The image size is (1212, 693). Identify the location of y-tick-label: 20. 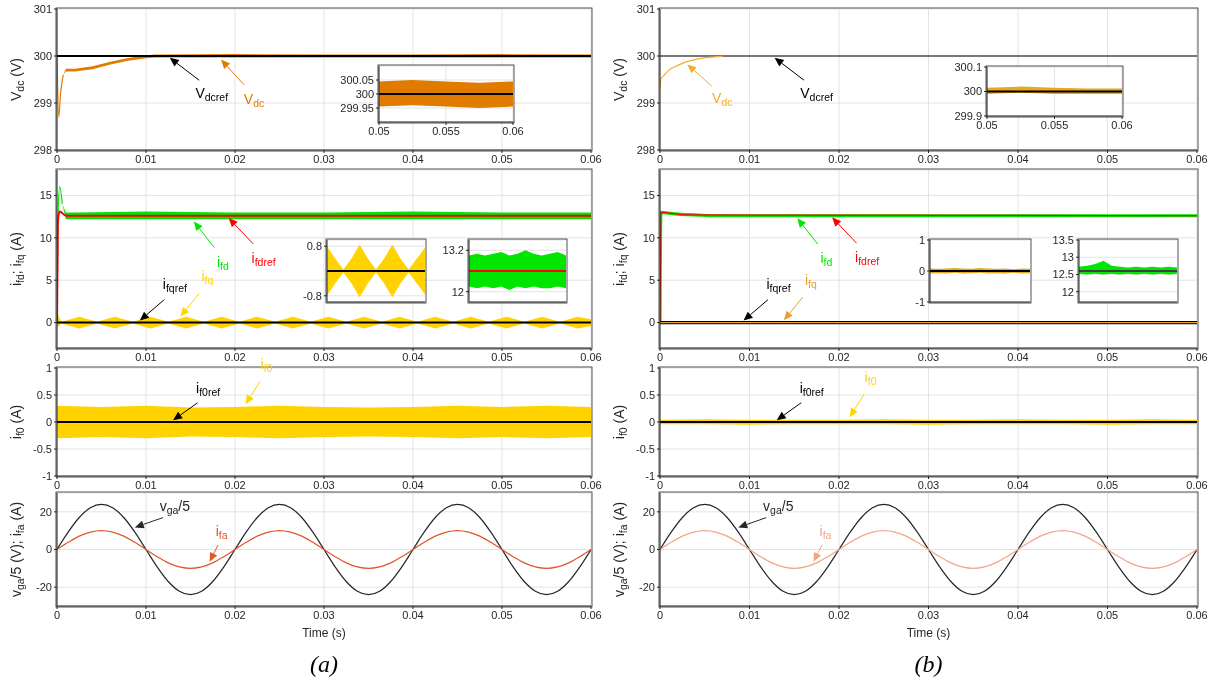
(648, 511).